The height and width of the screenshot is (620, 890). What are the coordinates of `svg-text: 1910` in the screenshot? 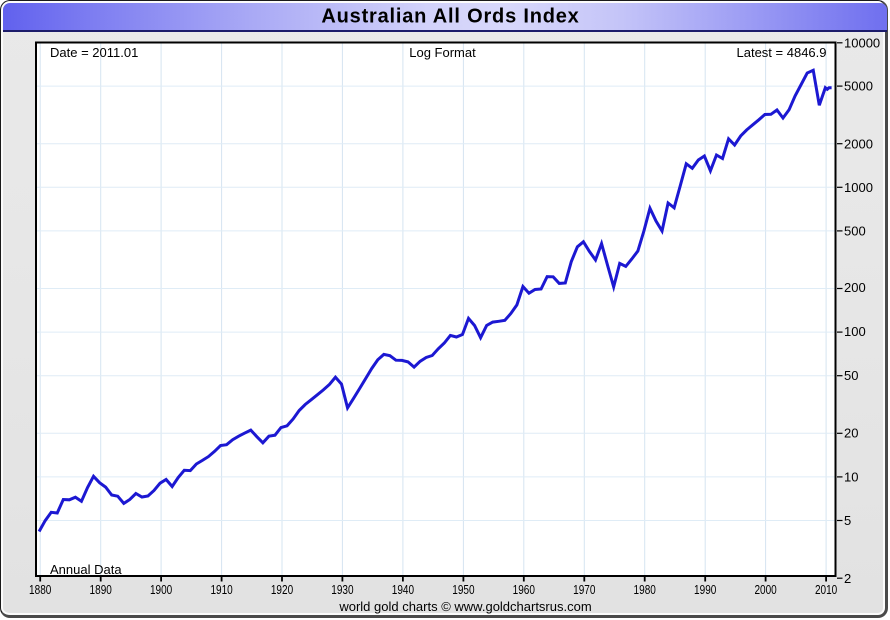 It's located at (221, 589).